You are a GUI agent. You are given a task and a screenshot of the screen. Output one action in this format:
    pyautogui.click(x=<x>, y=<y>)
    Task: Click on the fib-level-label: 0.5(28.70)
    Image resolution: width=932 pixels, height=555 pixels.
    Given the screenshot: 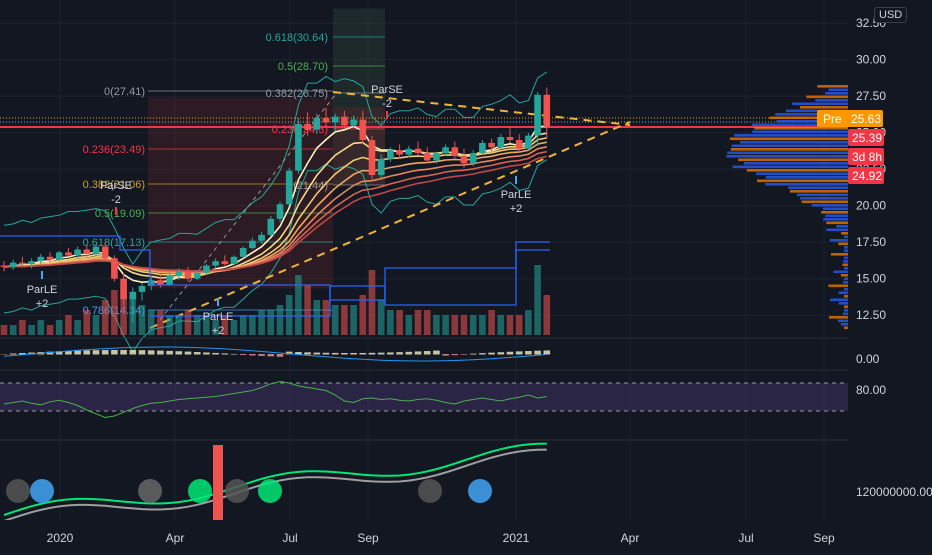 What is the action you would take?
    pyautogui.click(x=303, y=67)
    